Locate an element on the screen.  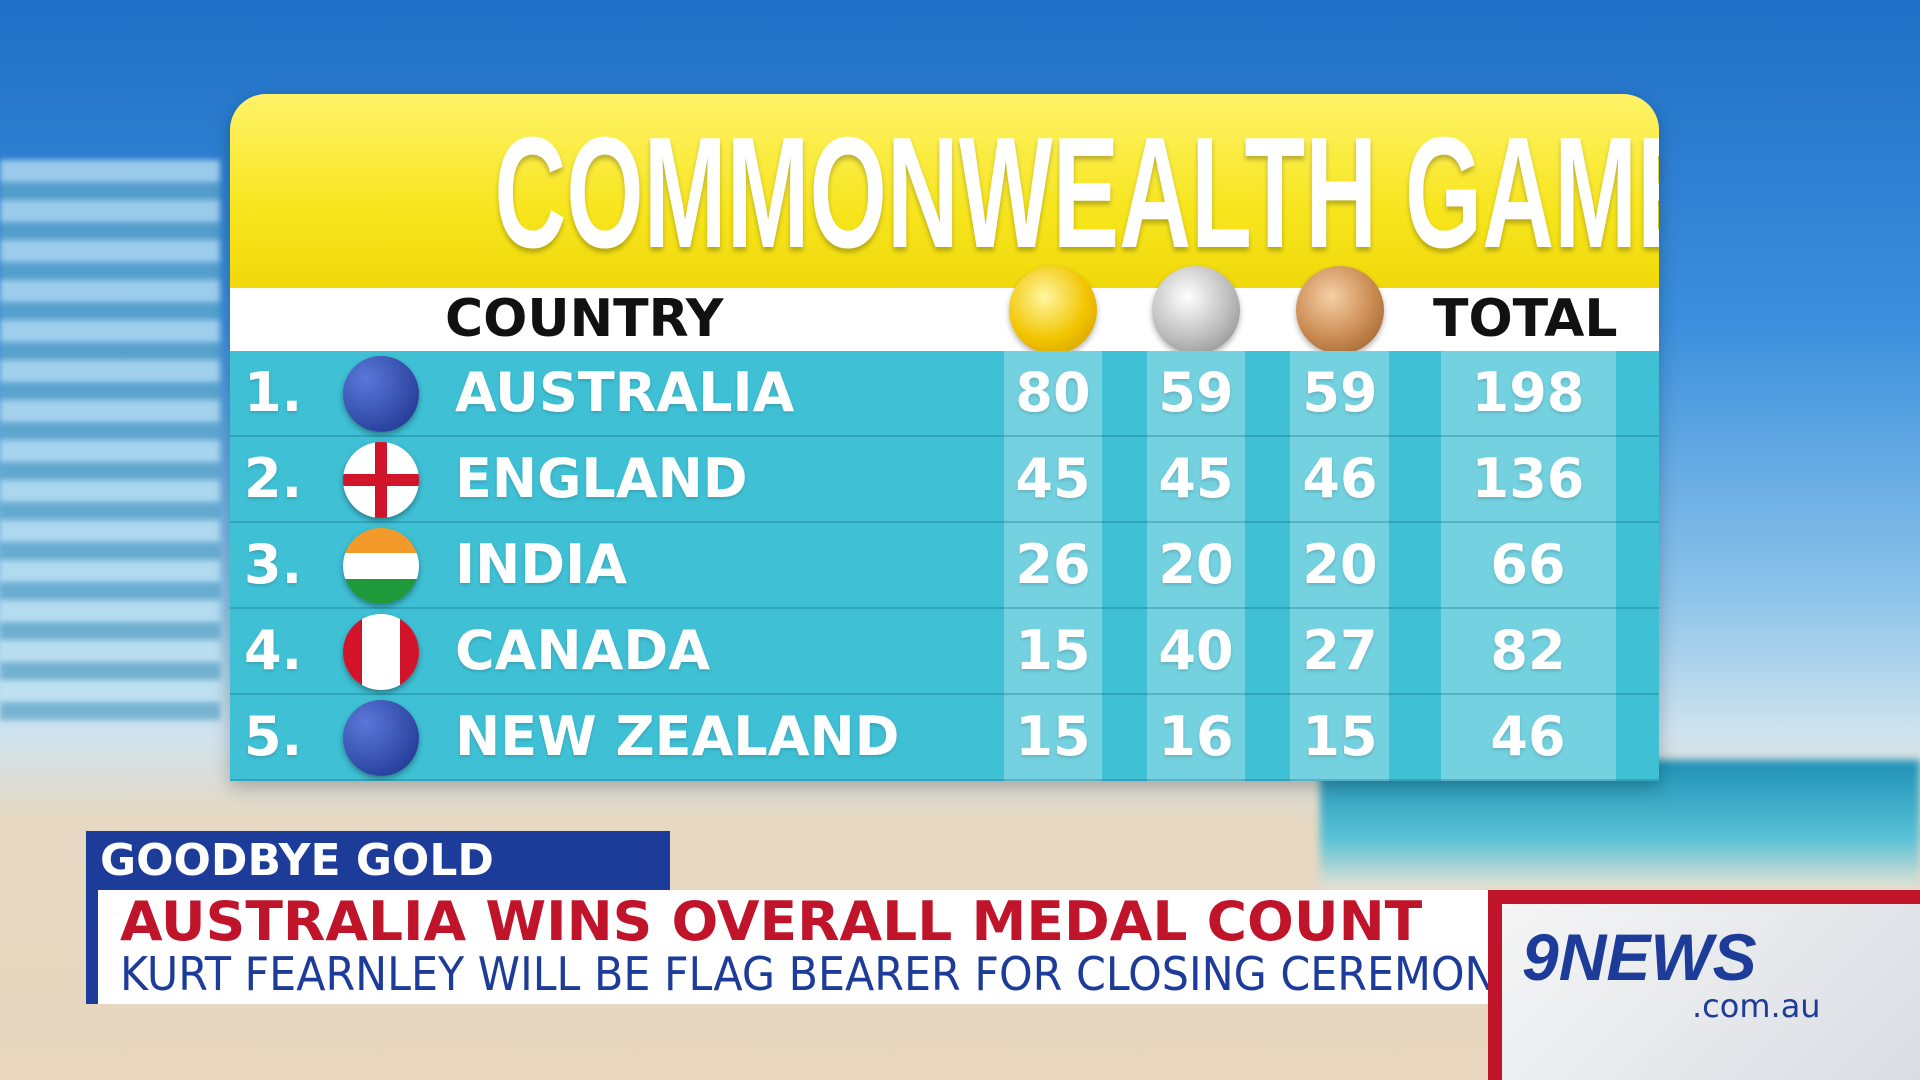
column-header: COUNTRY is located at coordinates (584, 319).